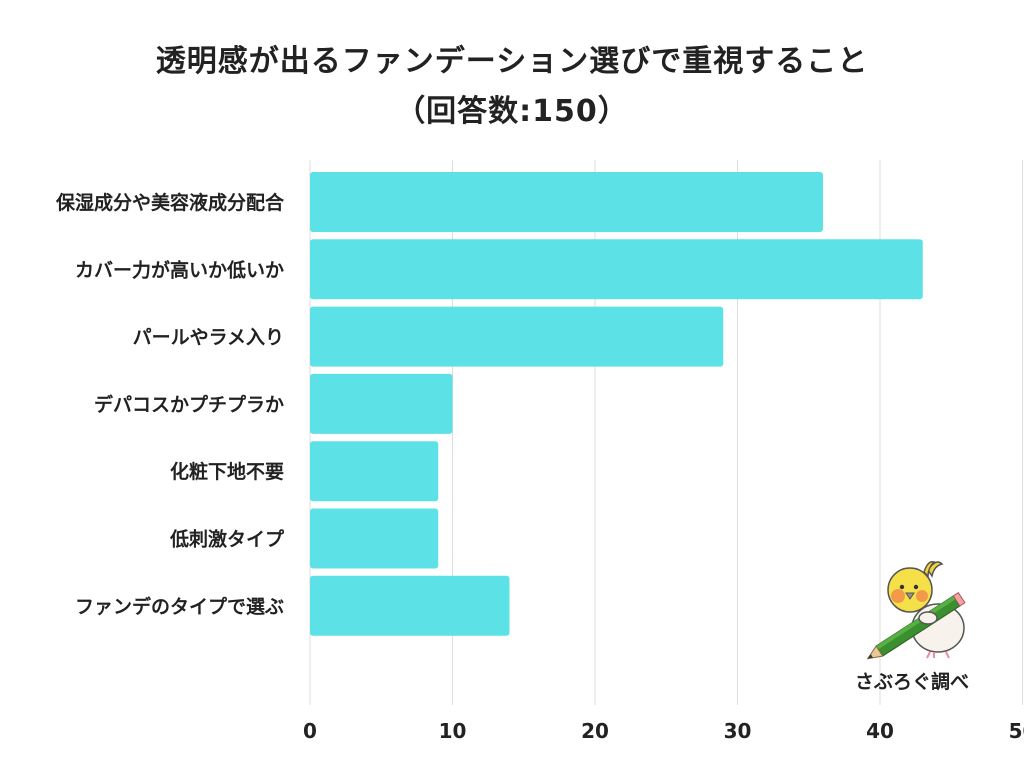 The height and width of the screenshot is (768, 1024). Describe the element at coordinates (227, 539) in the screenshot. I see `category-label: 低刺激タイプ` at that location.